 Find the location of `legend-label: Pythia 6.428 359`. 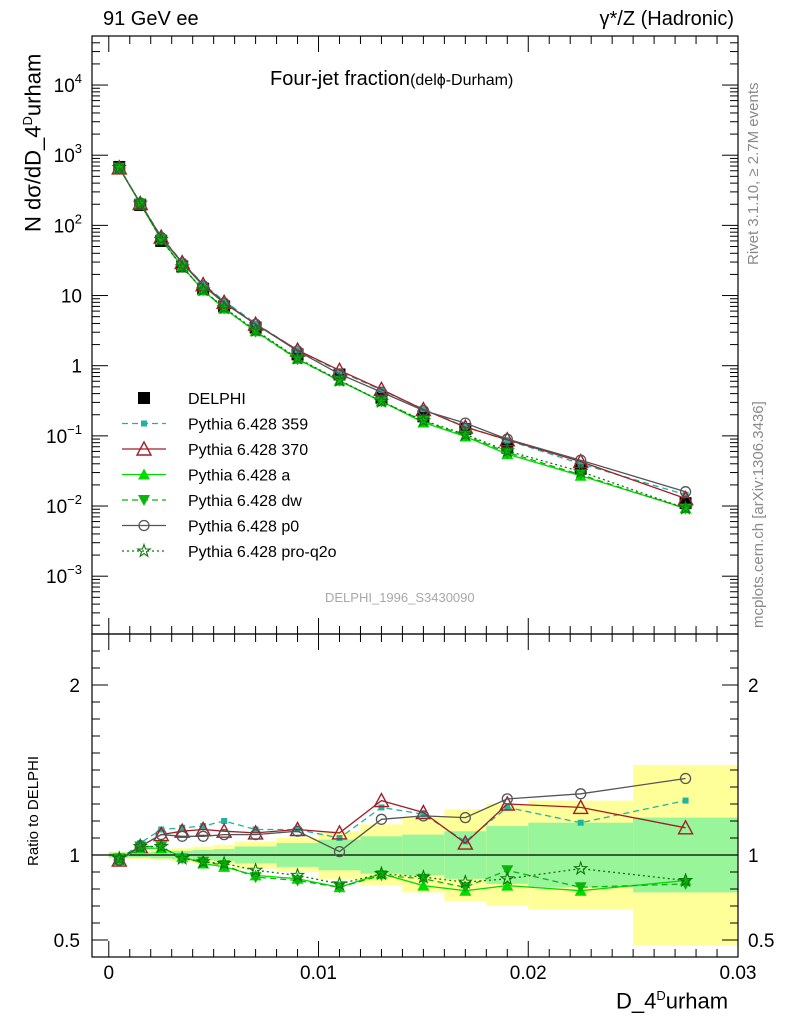

legend-label: Pythia 6.428 359 is located at coordinates (248, 425).